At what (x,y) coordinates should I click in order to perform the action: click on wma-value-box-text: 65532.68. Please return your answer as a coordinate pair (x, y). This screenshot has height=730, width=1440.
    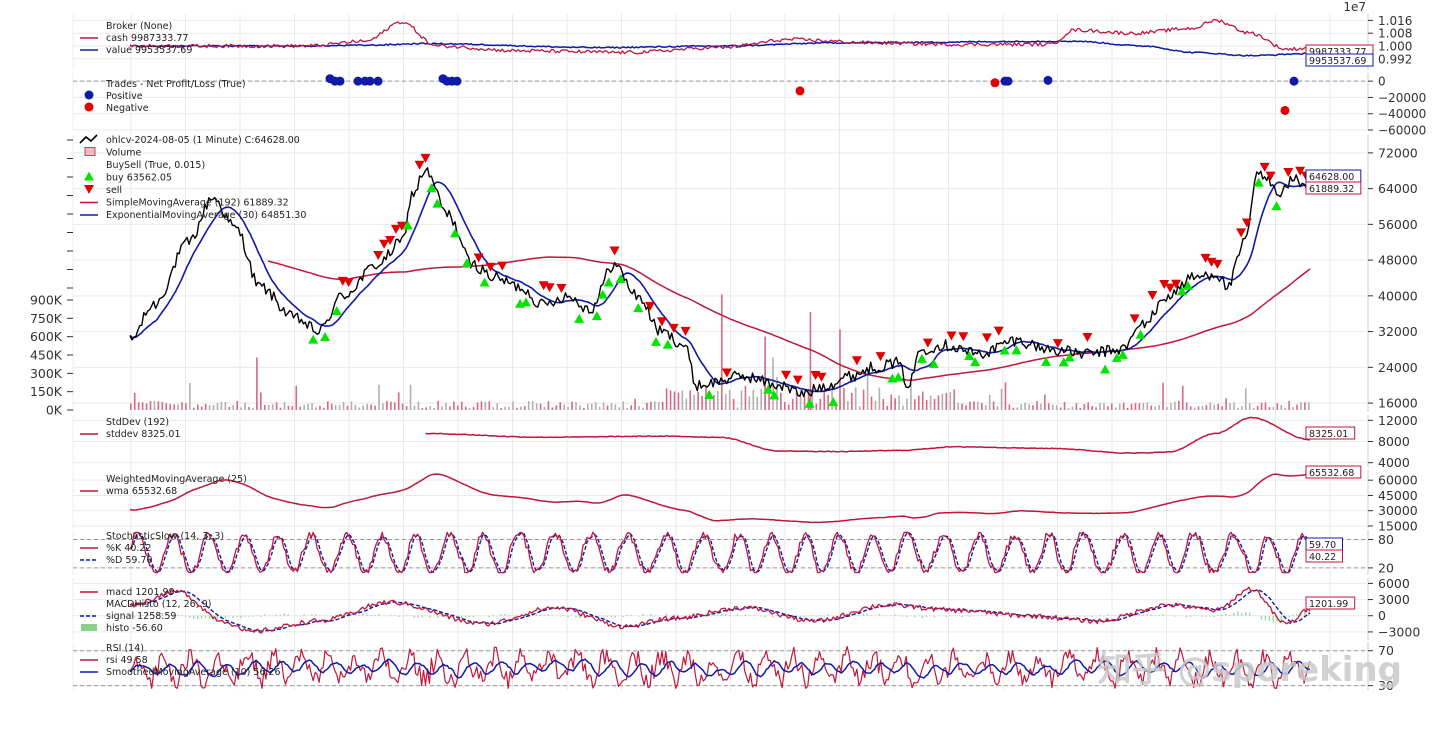
    Looking at the image, I should click on (1331, 473).